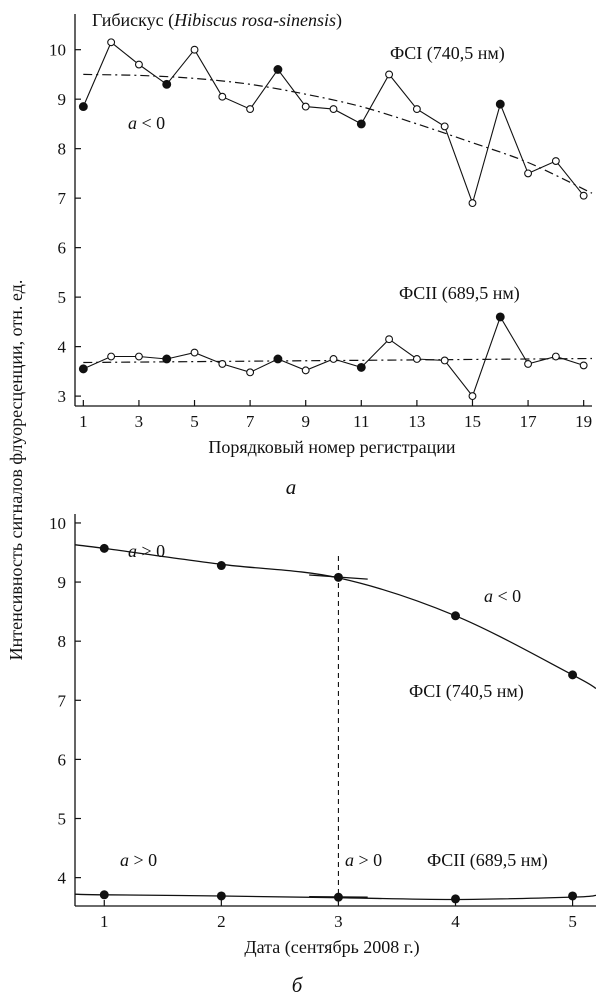  I want to click on annotation-a-positive-fsii-left: a > 0, so click(138, 860).